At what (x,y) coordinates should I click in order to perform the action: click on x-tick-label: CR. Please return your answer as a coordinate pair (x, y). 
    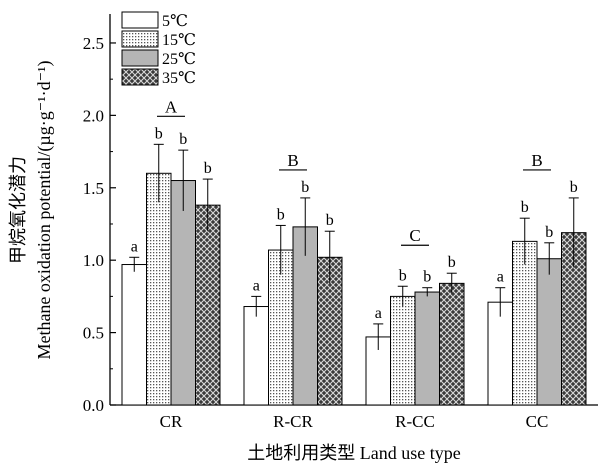
    Looking at the image, I should click on (171, 421).